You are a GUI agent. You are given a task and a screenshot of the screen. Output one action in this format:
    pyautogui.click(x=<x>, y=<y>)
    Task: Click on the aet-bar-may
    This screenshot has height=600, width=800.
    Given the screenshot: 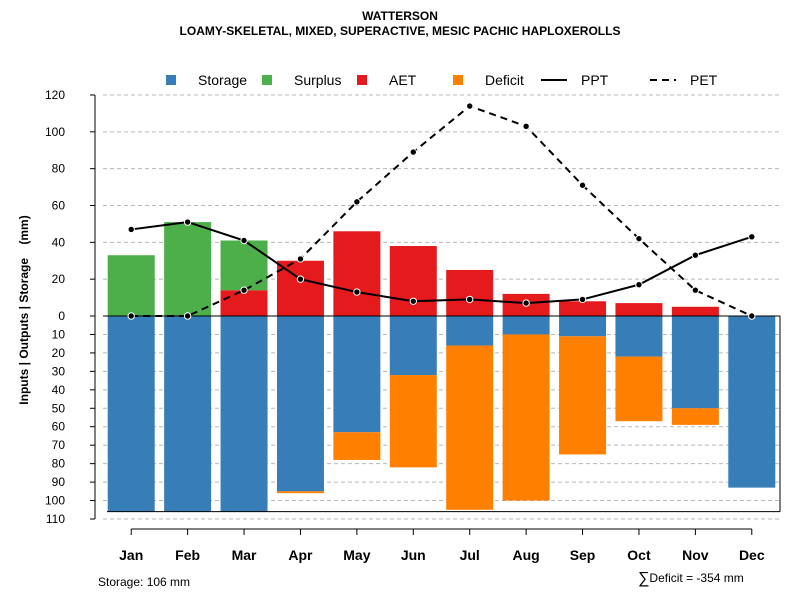 What is the action you would take?
    pyautogui.click(x=357, y=273)
    